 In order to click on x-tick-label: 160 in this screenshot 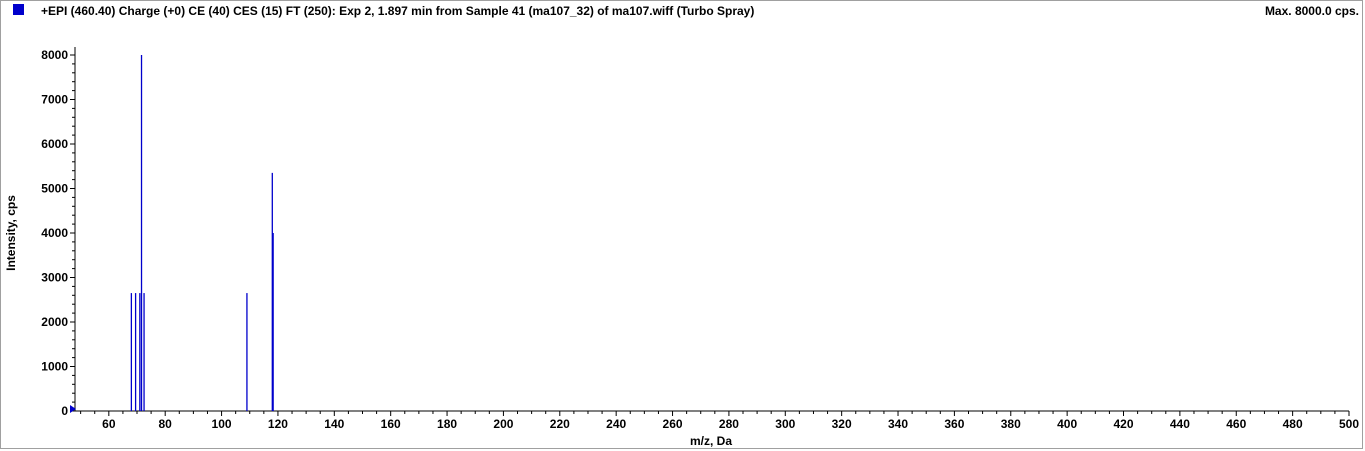, I will do `click(391, 424)`.